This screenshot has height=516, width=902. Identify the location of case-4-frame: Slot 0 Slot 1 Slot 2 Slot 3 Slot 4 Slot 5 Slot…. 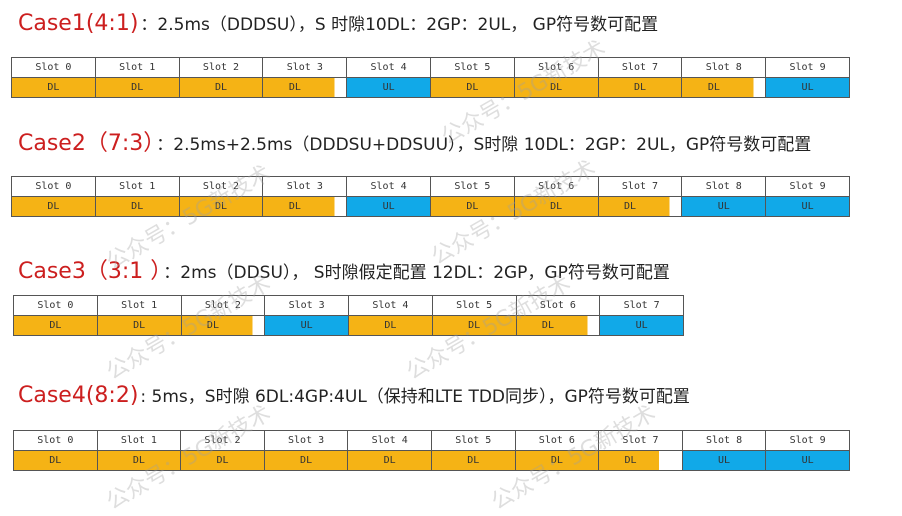
(431, 450).